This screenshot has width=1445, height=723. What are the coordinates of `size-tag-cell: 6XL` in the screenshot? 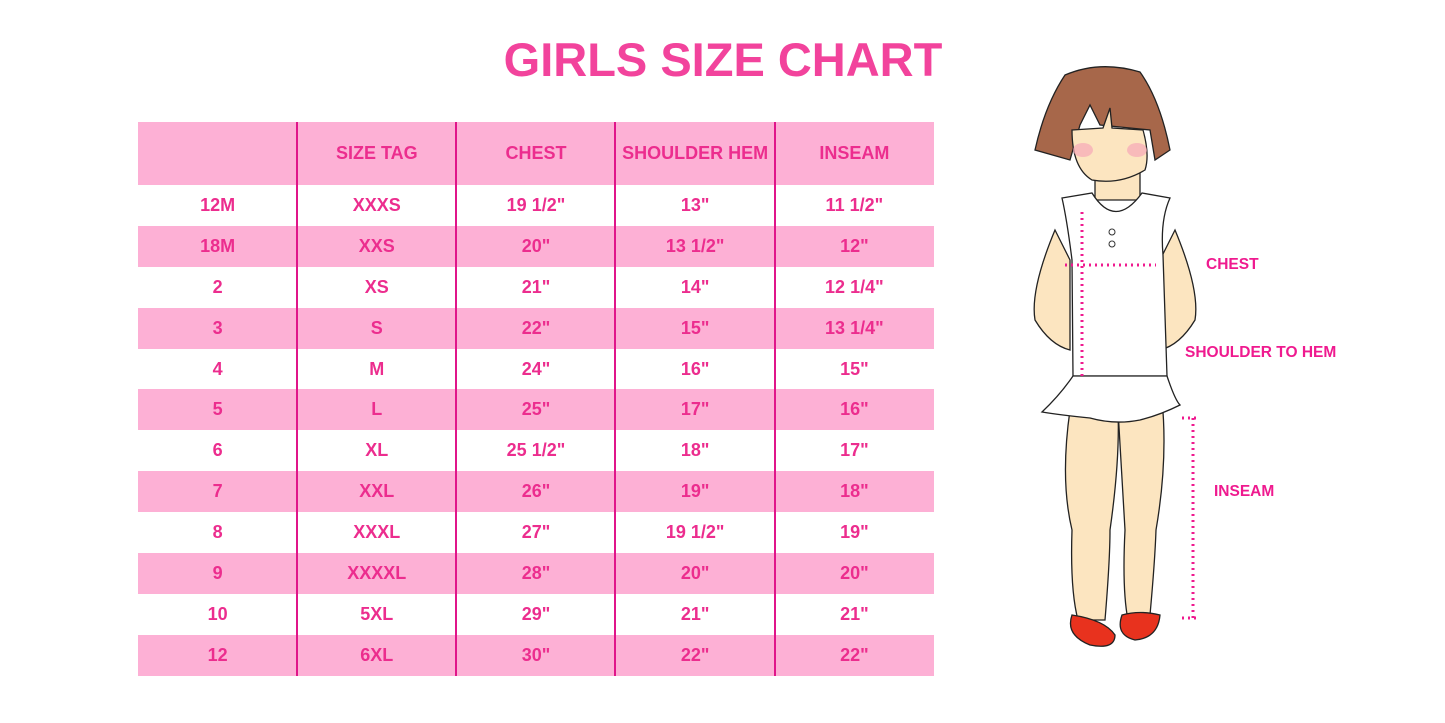 It's located at (377, 654).